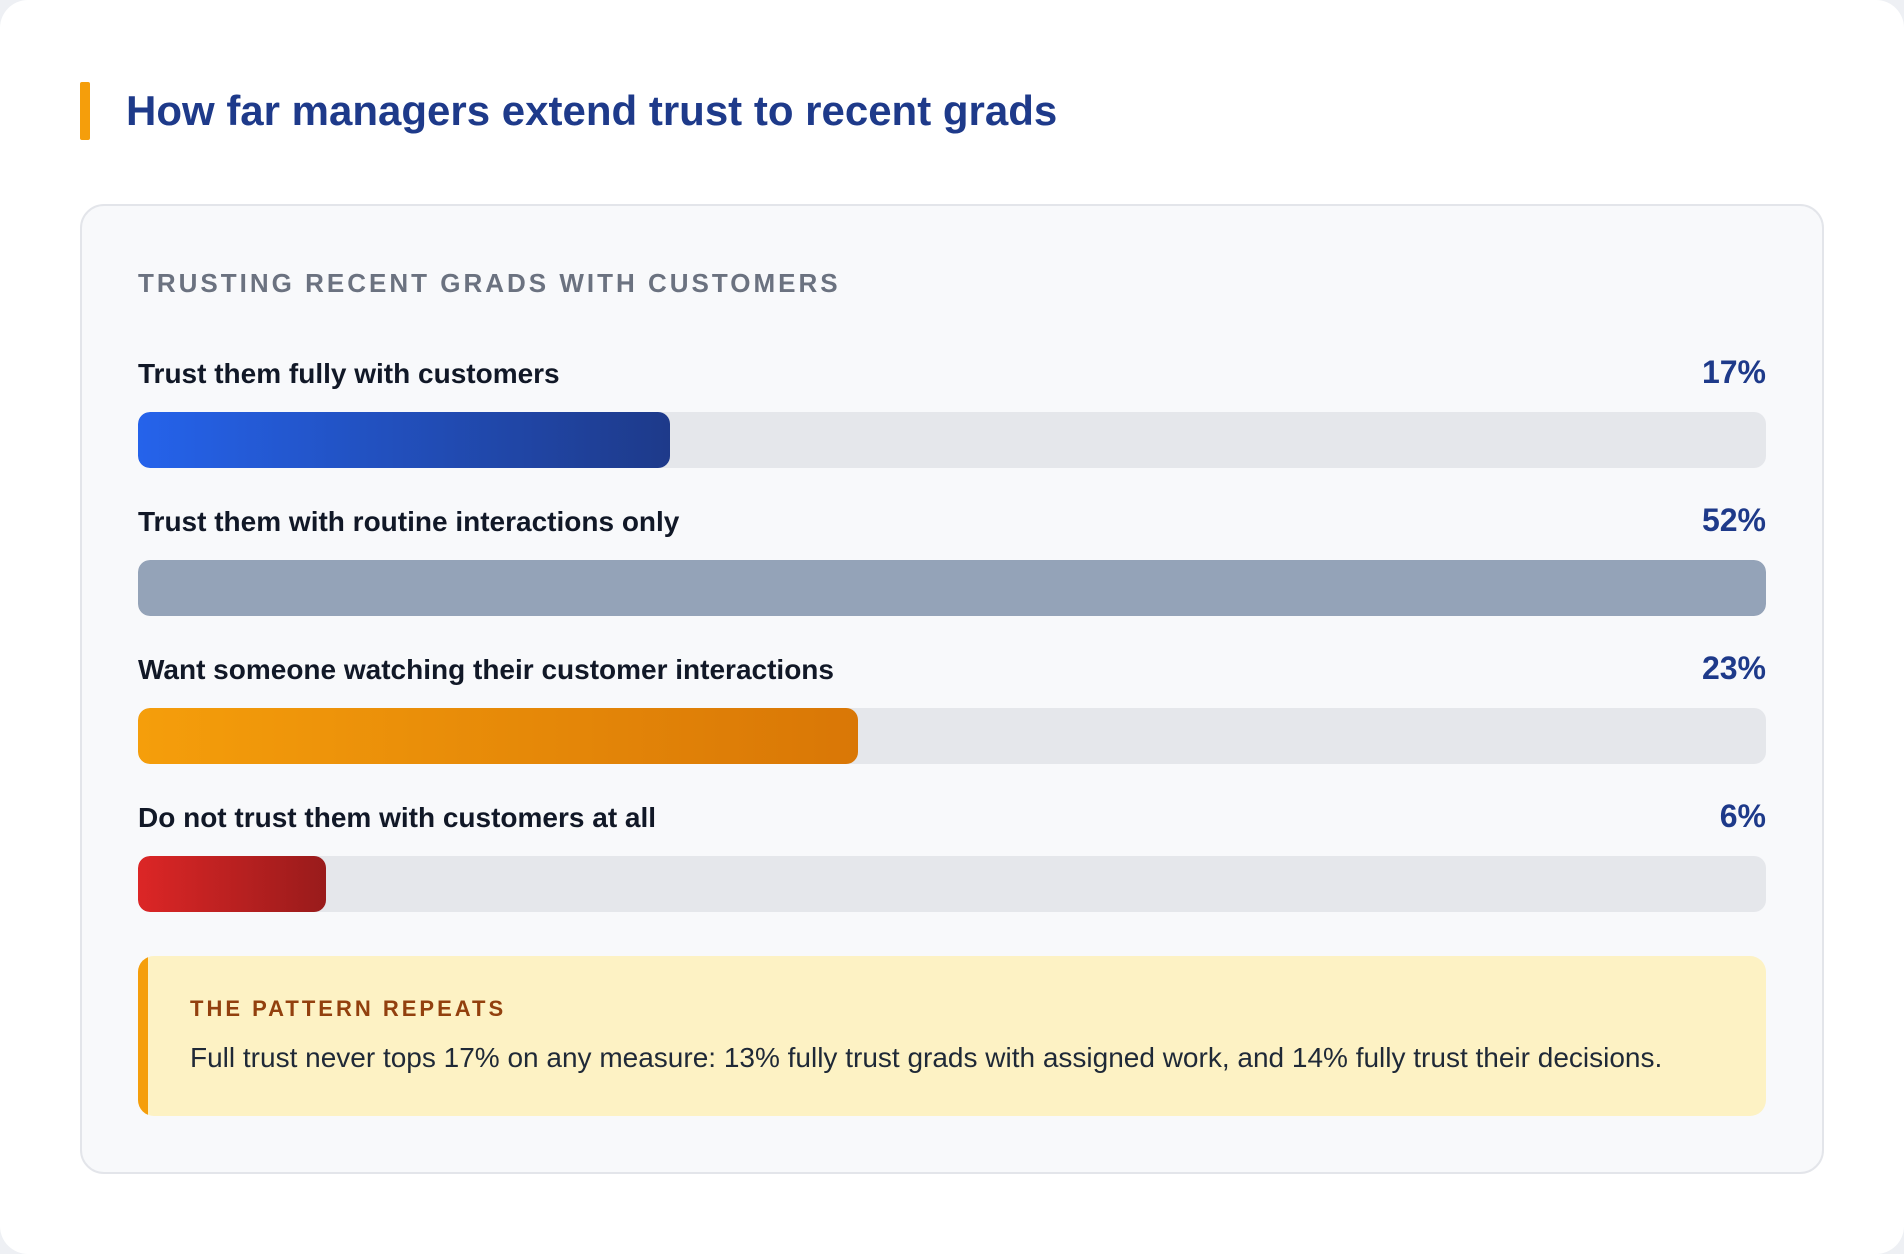  I want to click on bar-row: Trust them fully with customers 17%, so click(952, 428).